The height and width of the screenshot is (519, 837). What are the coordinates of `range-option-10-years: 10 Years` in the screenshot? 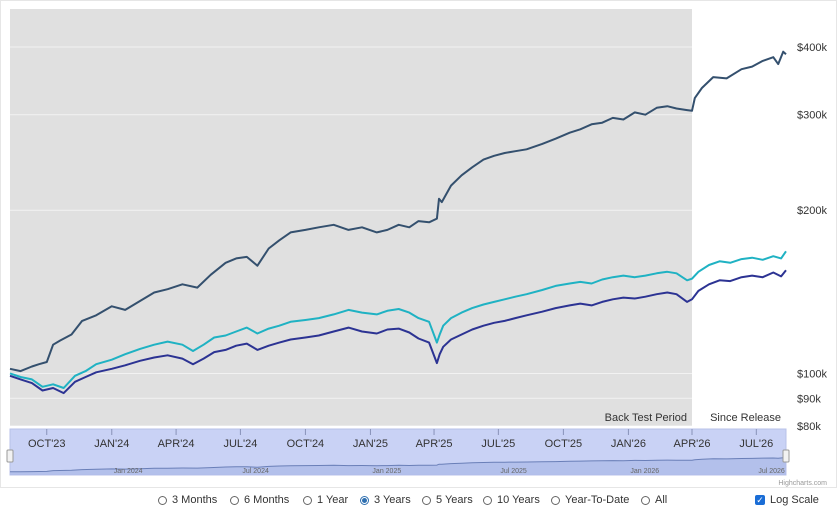 It's located at (511, 500).